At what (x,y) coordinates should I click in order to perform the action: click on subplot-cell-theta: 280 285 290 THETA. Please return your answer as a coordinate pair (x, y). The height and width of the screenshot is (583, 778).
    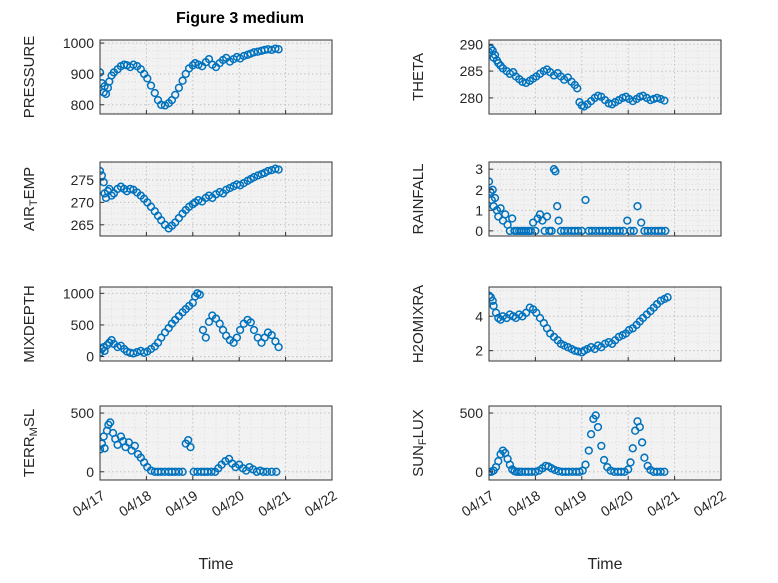
    Looking at the image, I should click on (583, 65).